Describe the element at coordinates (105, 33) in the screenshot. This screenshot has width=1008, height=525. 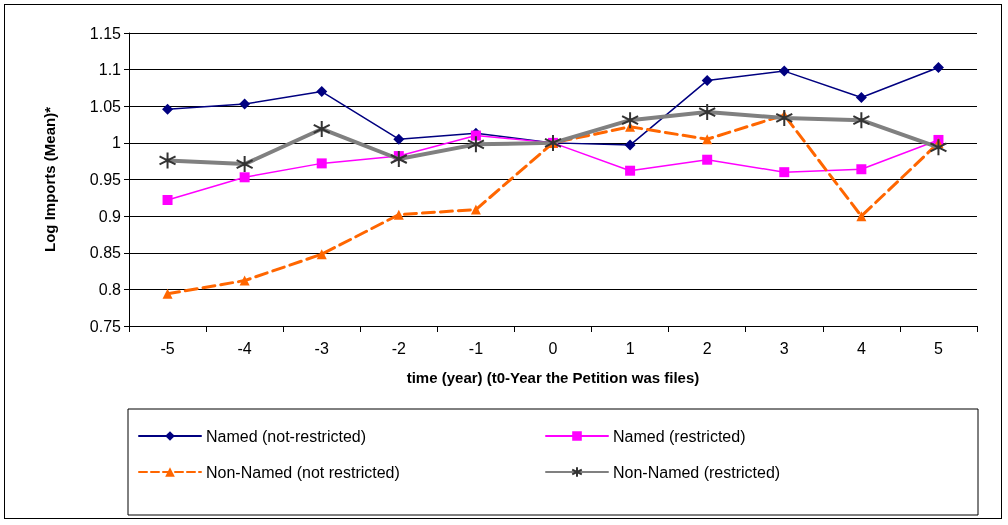
I see `y-tick-label: 1.15` at that location.